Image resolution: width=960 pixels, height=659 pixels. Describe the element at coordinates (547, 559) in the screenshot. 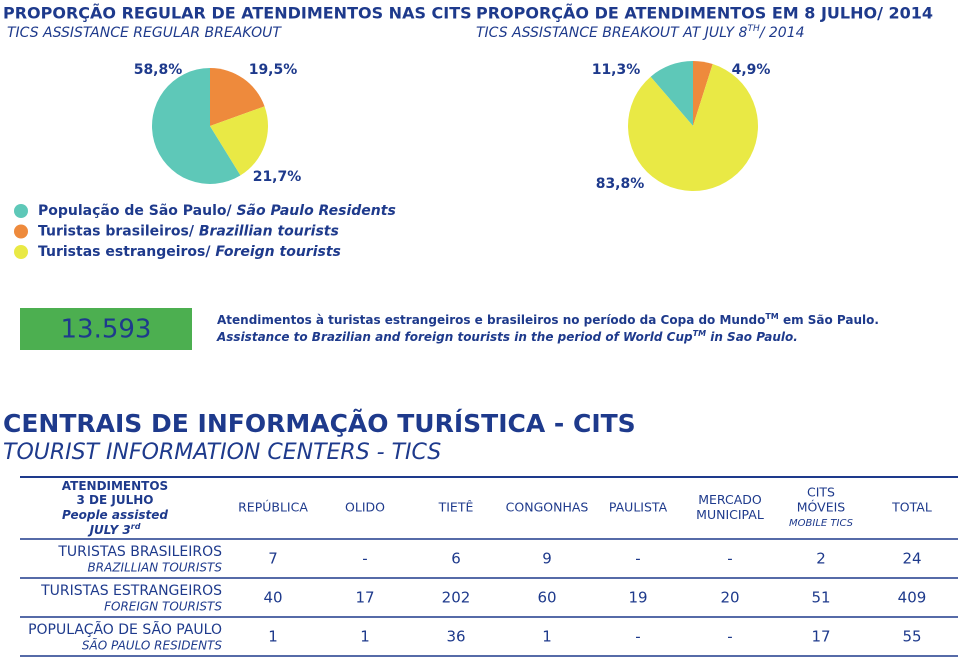

I see `table-cell: 9` at that location.